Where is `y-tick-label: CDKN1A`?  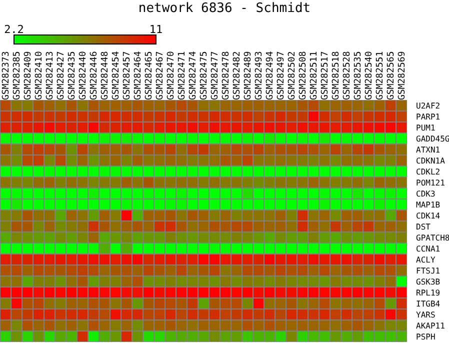 y-tick-label: CDKN1A is located at coordinates (431, 161).